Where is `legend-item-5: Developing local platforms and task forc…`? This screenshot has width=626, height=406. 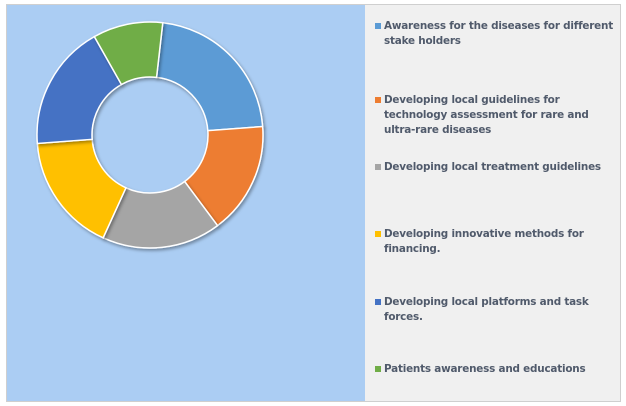 legend-item-5: Developing local platforms and task forc… is located at coordinates (497, 310).